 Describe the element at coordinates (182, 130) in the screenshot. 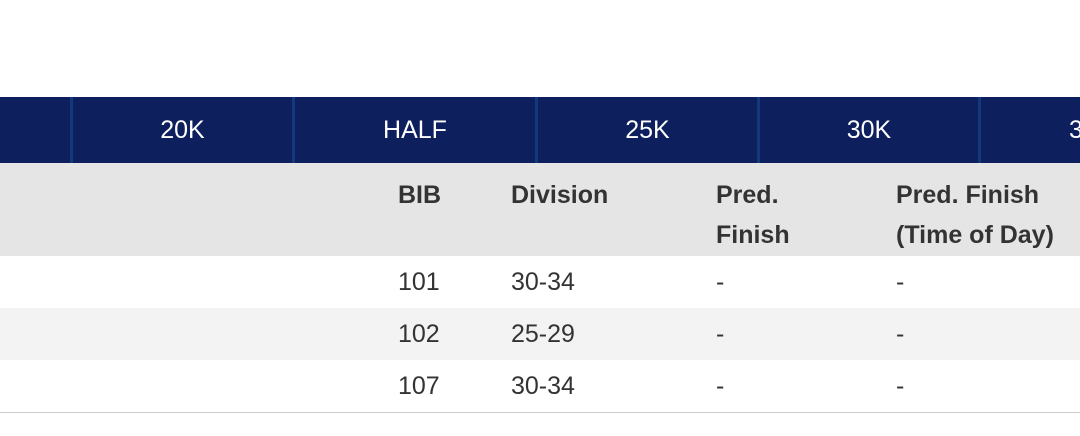

I see `tab: 20K` at that location.